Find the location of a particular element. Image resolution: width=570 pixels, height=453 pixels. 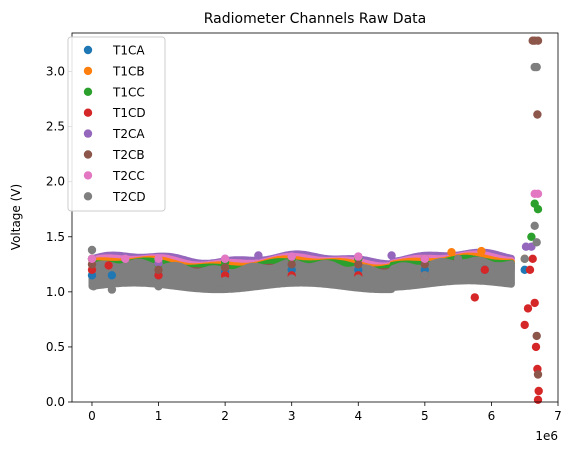

legend: T1CA T1CB T1CC T1CD T2CA T2CB T2CC T2CD is located at coordinates (116, 124).